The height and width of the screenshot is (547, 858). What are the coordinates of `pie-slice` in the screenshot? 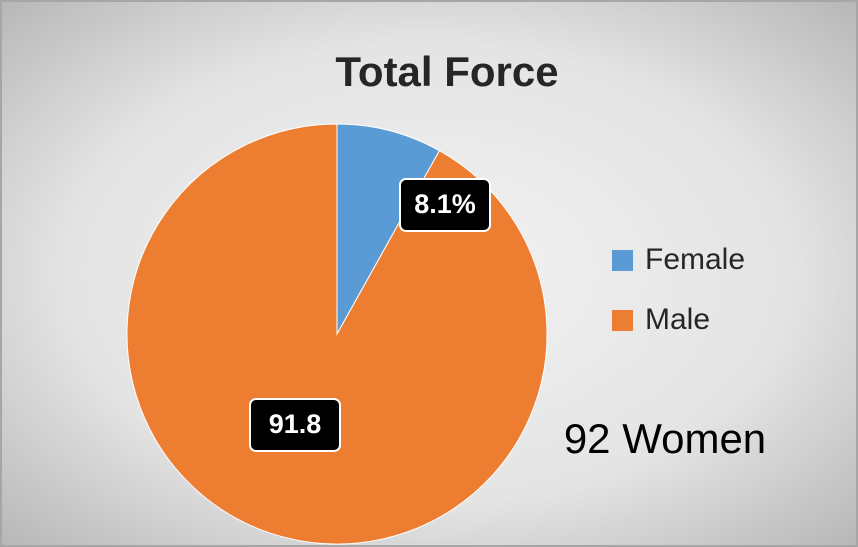 It's located at (388, 229).